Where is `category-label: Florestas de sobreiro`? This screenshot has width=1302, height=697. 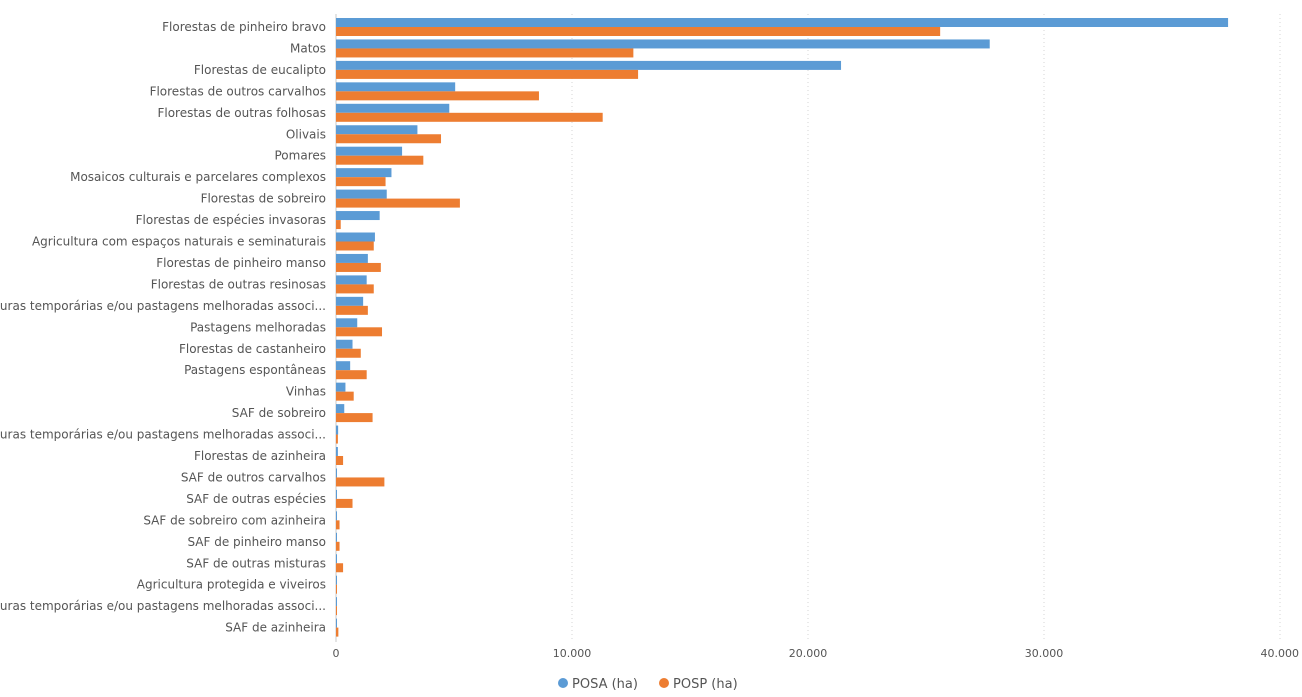
category-label: Florestas de sobreiro is located at coordinates (263, 199).